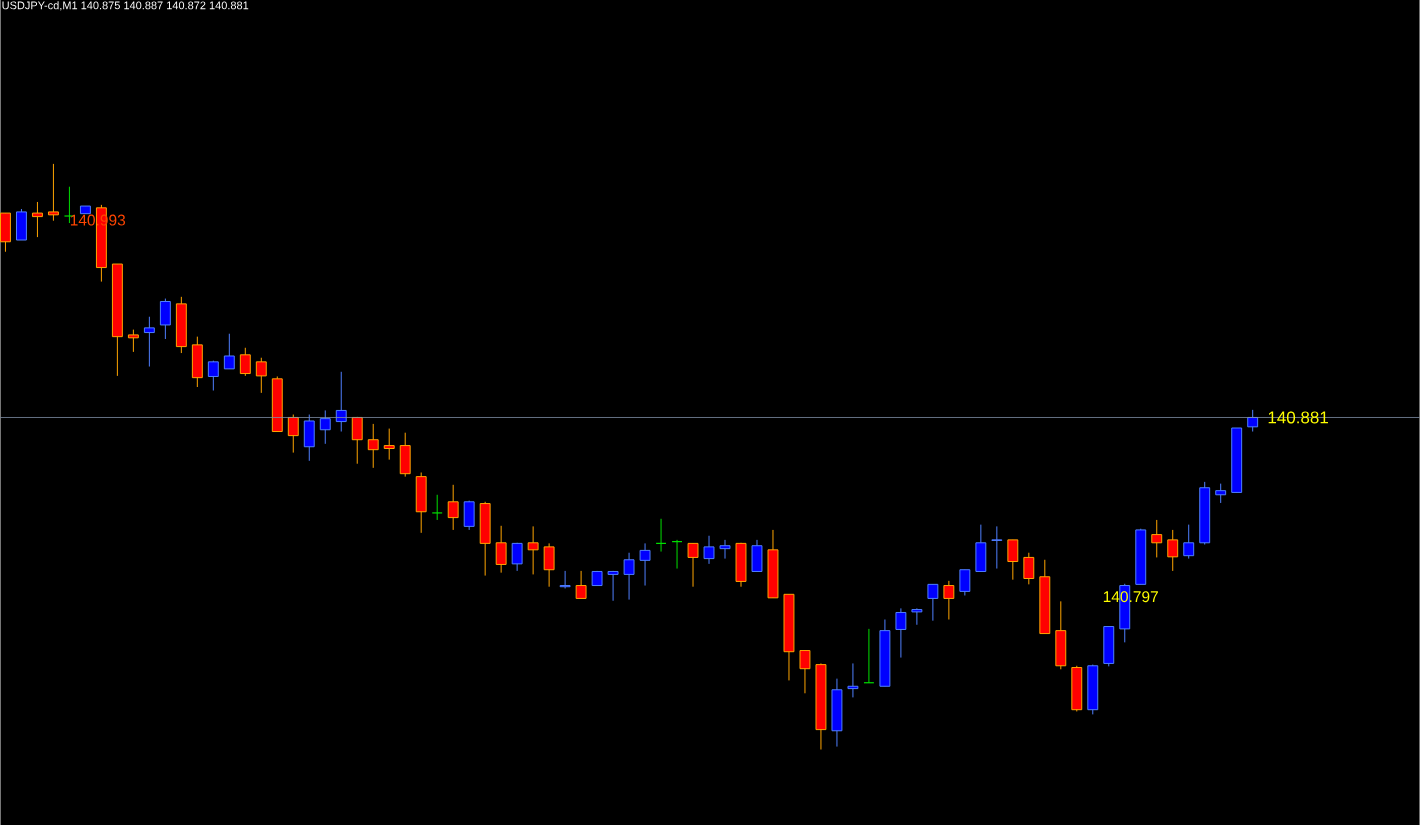  I want to click on annotation: 140.881, so click(1298, 417).